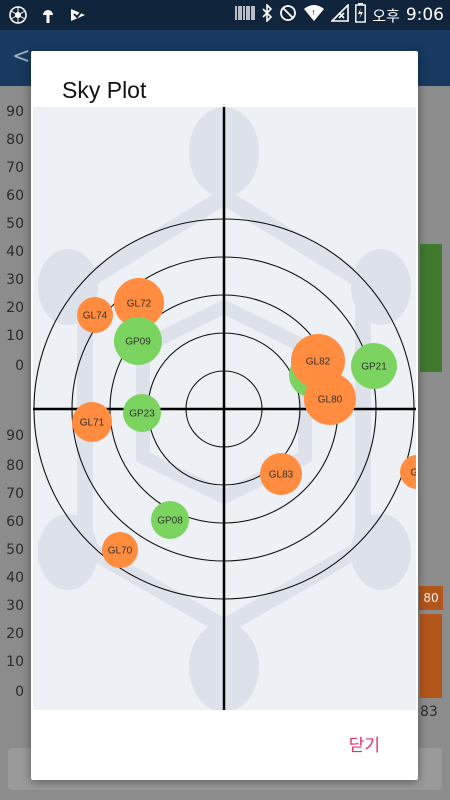 This screenshot has width=450, height=800. I want to click on bg-green-bar, so click(431, 308).